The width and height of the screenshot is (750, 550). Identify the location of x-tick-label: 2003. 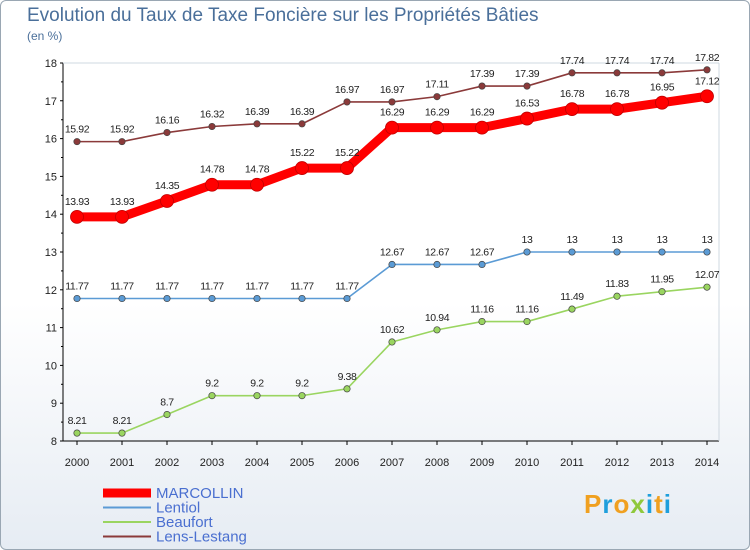
(212, 463).